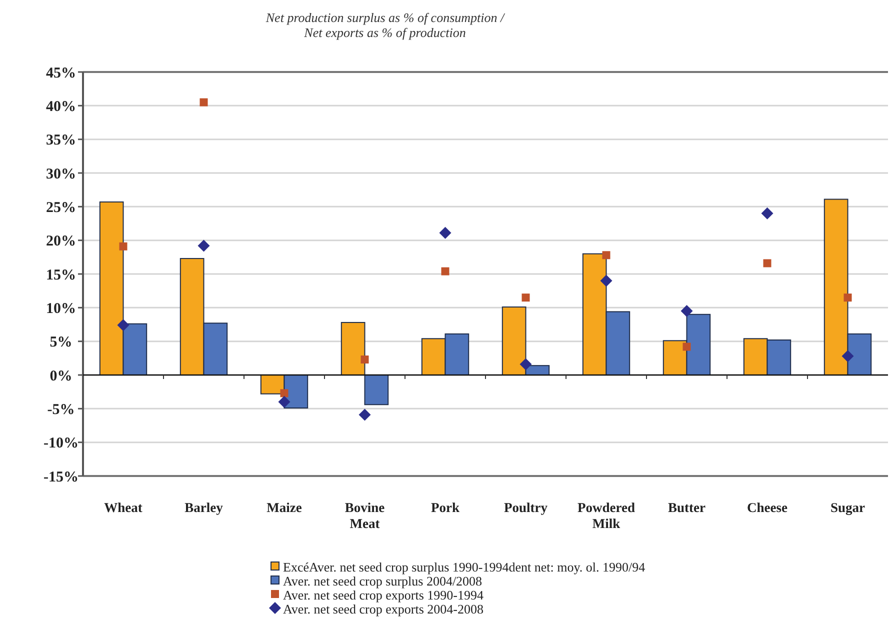  I want to click on y-tick-label: 45%, so click(61, 73).